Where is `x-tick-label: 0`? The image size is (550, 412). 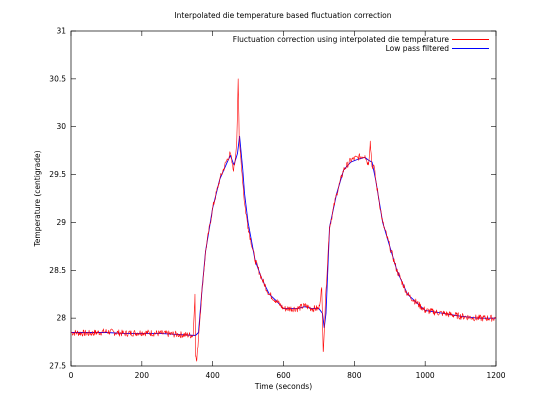
x-tick-label: 0 is located at coordinates (71, 375).